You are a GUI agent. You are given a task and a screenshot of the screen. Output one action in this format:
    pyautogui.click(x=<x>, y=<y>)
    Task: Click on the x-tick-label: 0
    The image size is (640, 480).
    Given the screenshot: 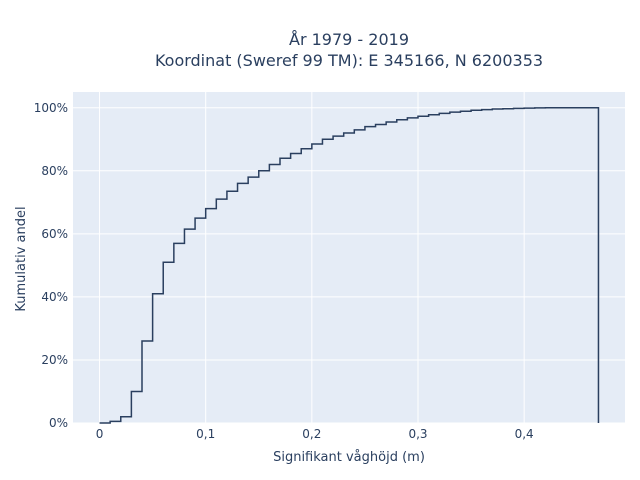 What is the action you would take?
    pyautogui.click(x=100, y=434)
    